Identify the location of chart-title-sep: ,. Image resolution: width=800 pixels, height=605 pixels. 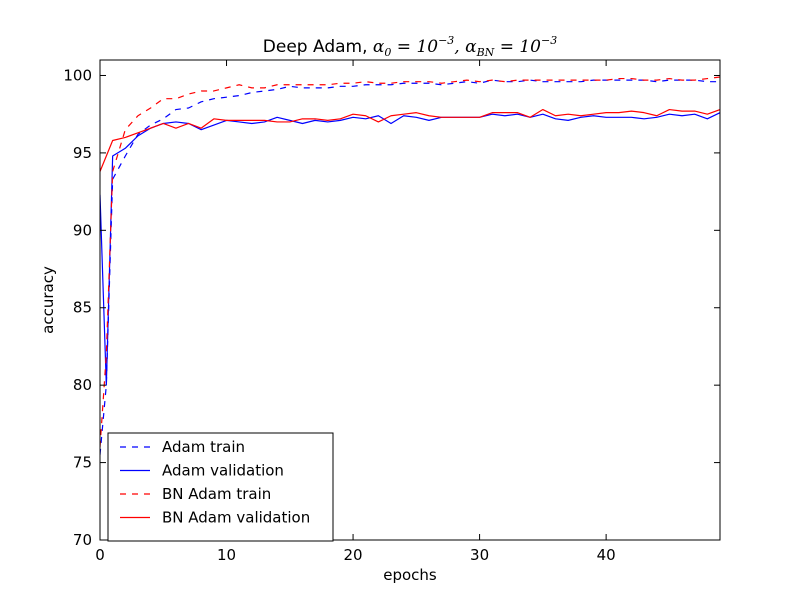
(459, 47).